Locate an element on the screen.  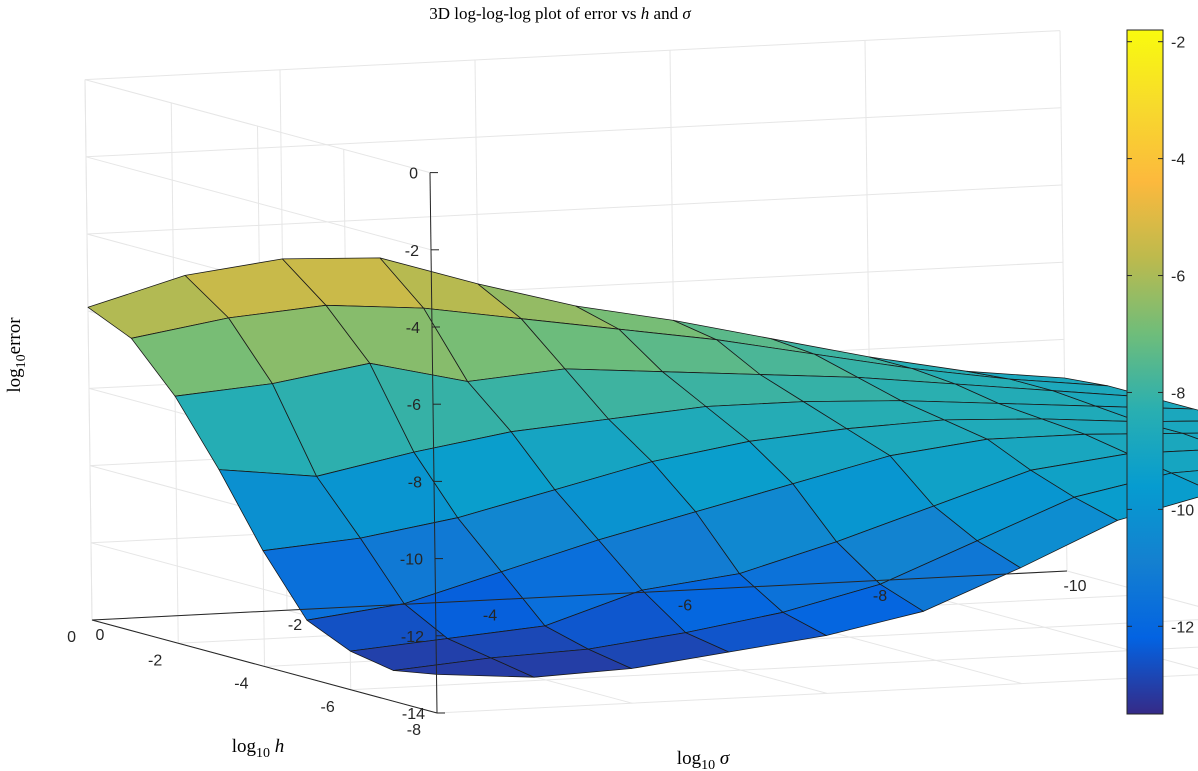
y-tick-label: -4 is located at coordinates (241, 684).